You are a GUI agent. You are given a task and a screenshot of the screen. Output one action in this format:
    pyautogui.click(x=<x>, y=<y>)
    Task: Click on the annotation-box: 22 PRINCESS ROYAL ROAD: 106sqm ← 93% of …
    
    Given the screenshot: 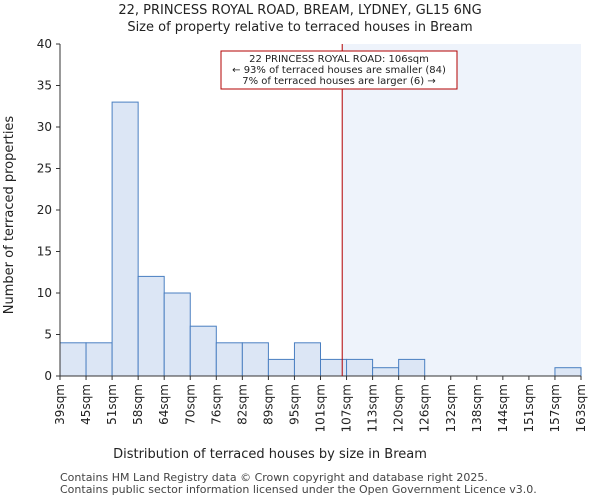 What is the action you would take?
    pyautogui.click(x=339, y=70)
    